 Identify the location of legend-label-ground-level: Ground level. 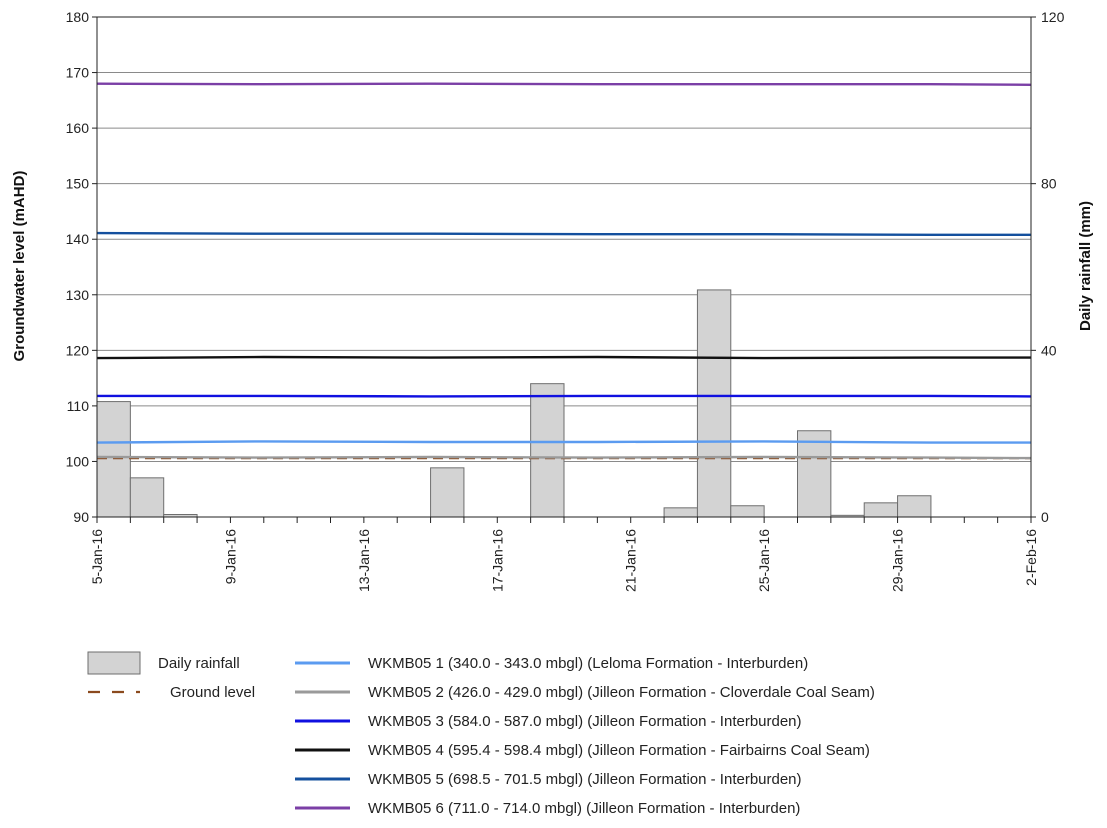
(212, 692).